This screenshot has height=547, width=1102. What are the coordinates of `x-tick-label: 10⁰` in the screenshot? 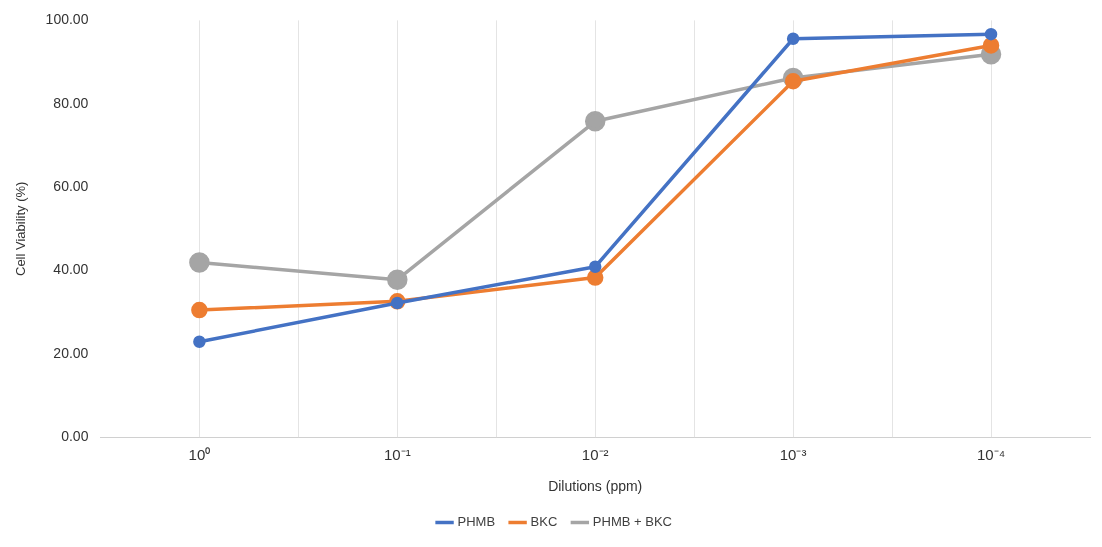 It's located at (199, 455).